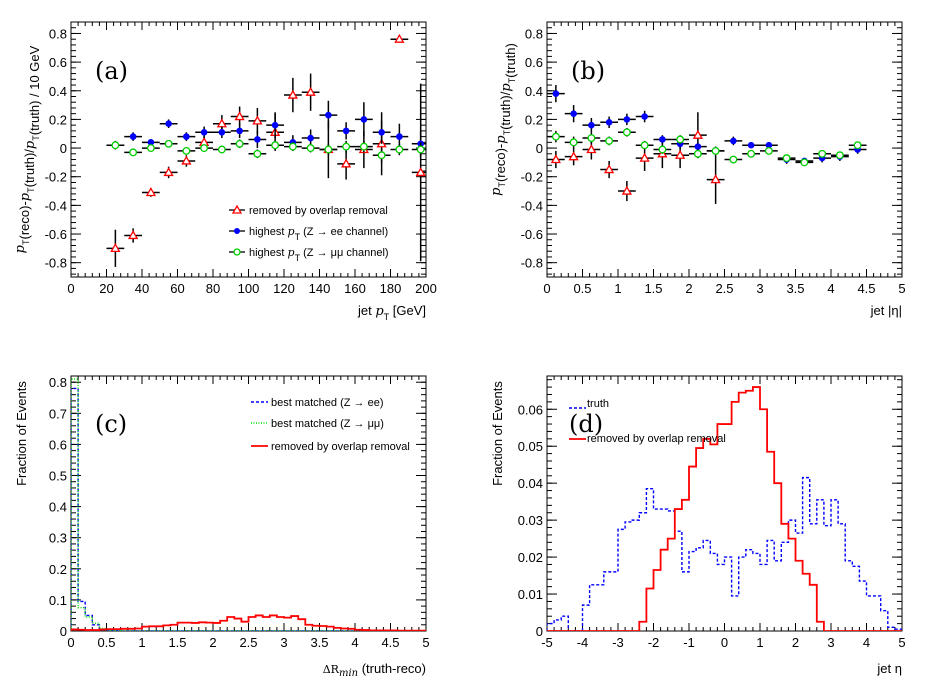 The height and width of the screenshot is (688, 925). I want to click on x-tick-label: 3.5, so click(795, 288).